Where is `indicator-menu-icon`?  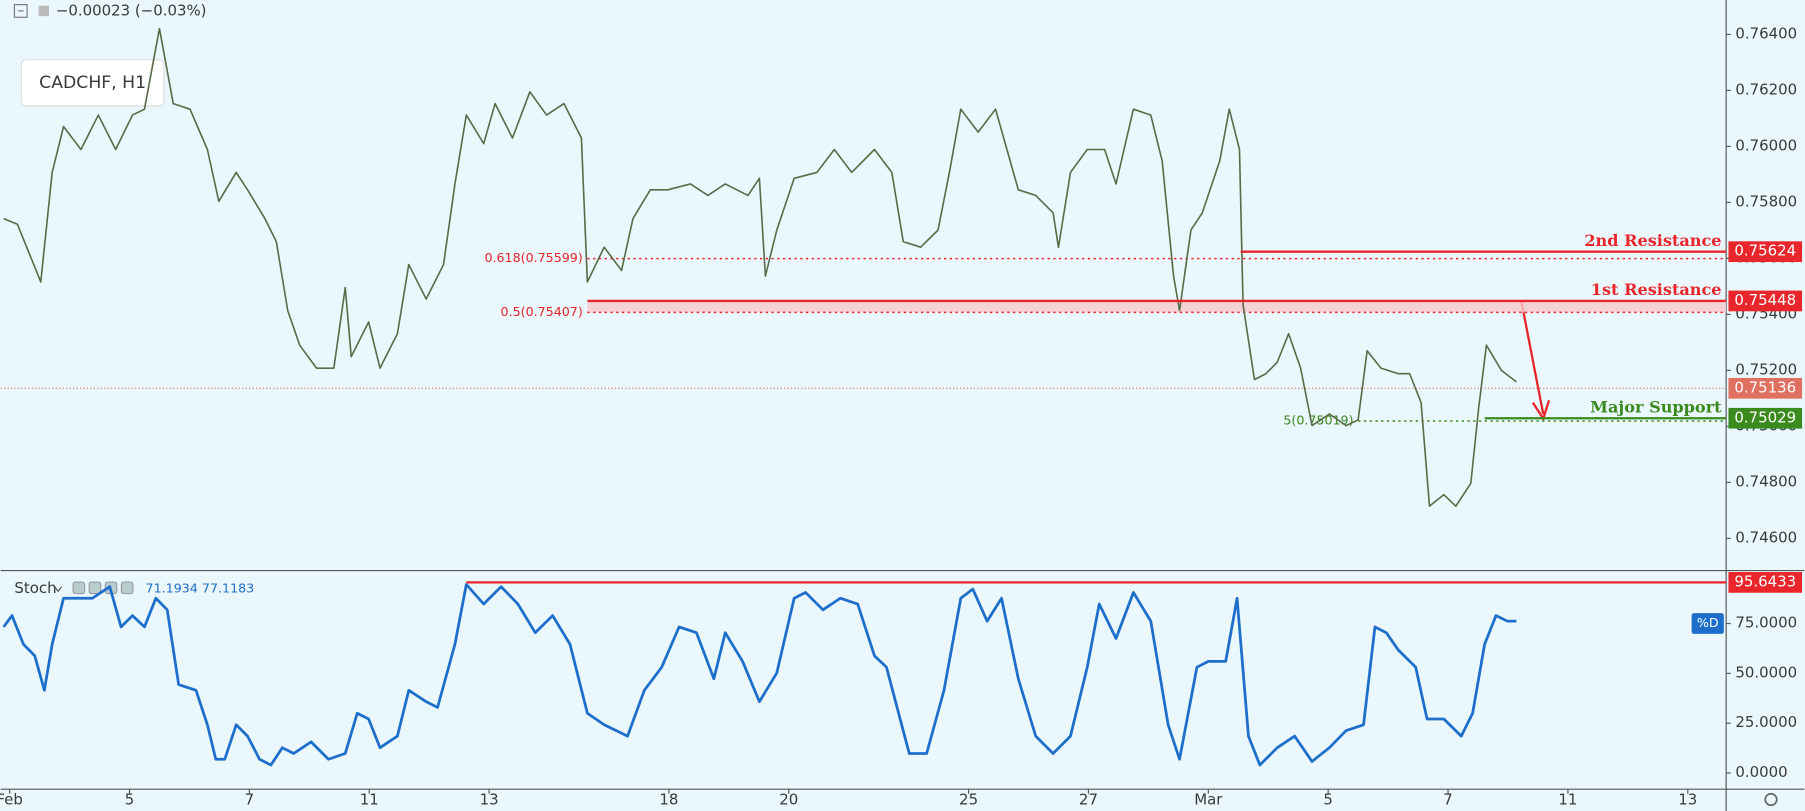 indicator-menu-icon is located at coordinates (58, 589).